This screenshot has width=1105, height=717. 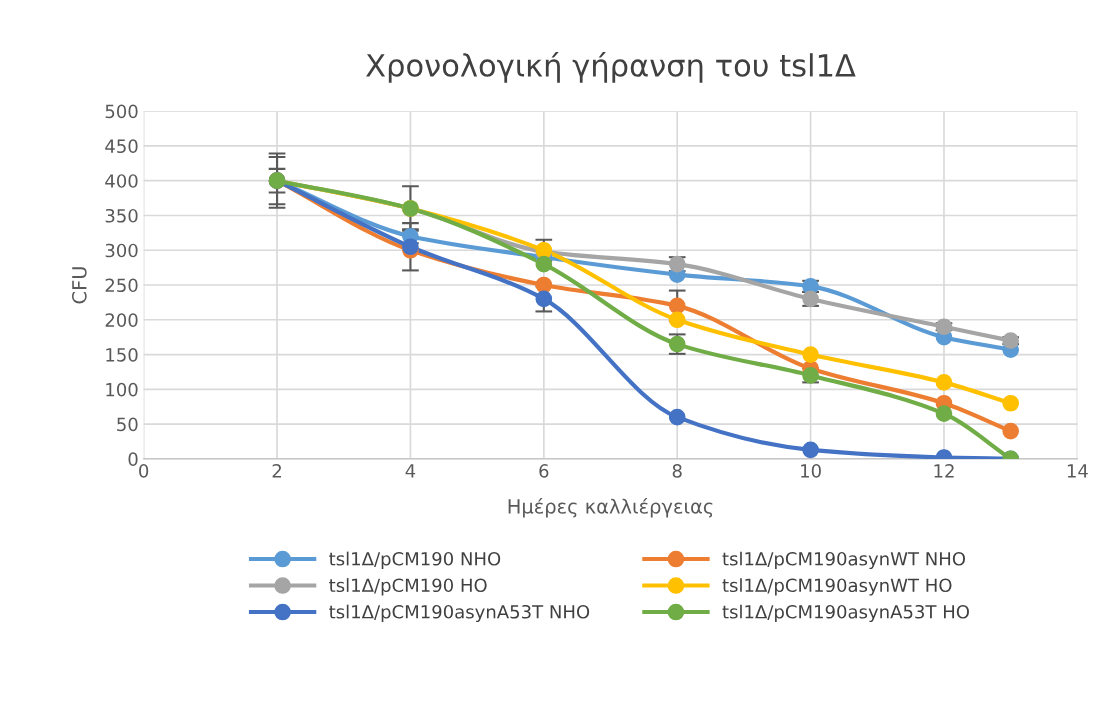 What do you see at coordinates (459, 613) in the screenshot?
I see `legend-label: tsl1Δ/pCM190asynA53T NHO` at bounding box center [459, 613].